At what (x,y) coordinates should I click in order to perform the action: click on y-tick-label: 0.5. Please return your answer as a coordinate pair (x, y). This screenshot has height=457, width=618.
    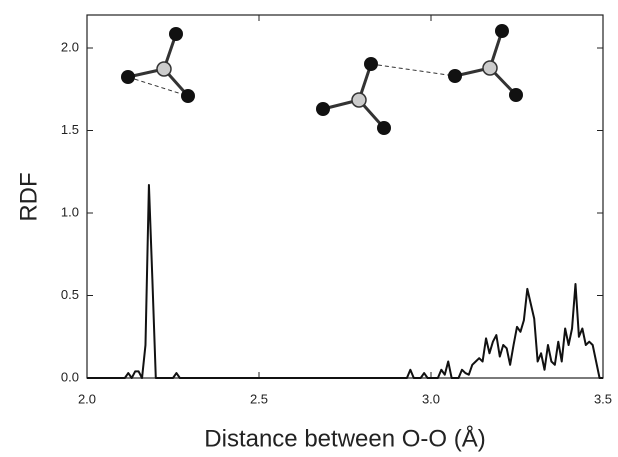
    Looking at the image, I should click on (70, 294).